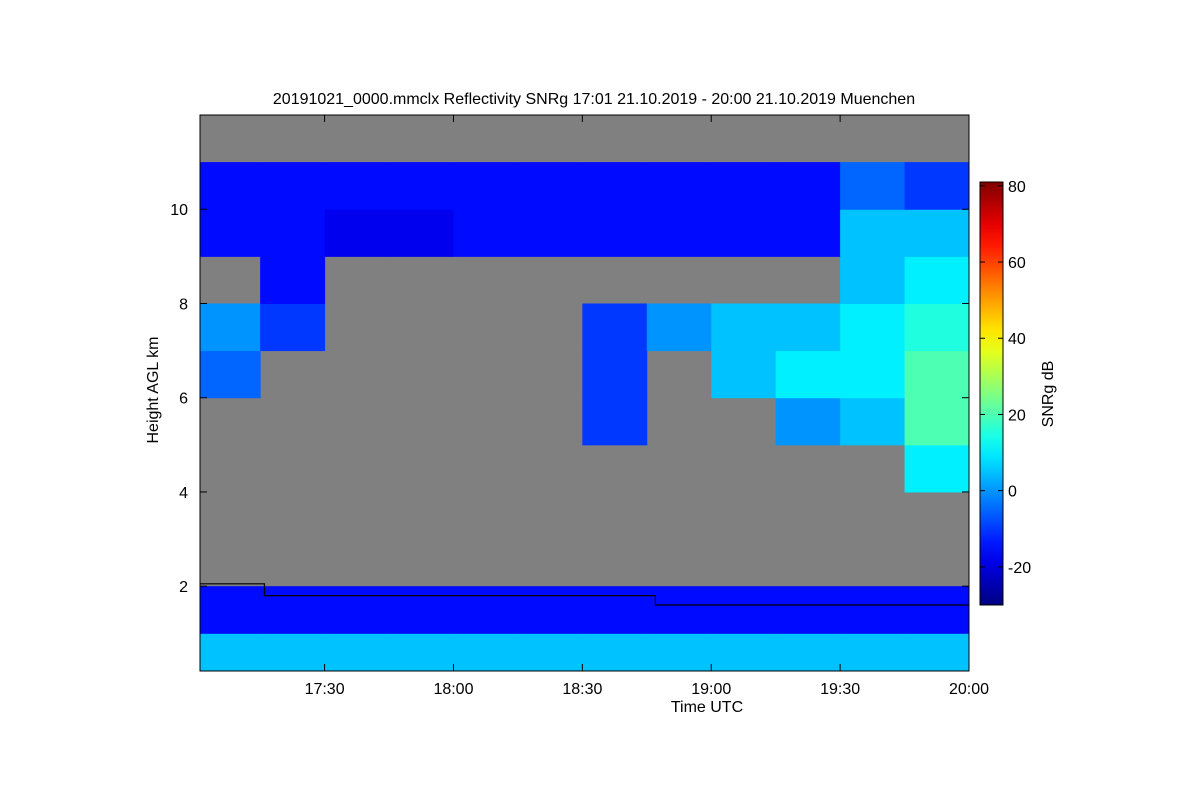  I want to click on colorbar-tick-label: 80, so click(1017, 187).